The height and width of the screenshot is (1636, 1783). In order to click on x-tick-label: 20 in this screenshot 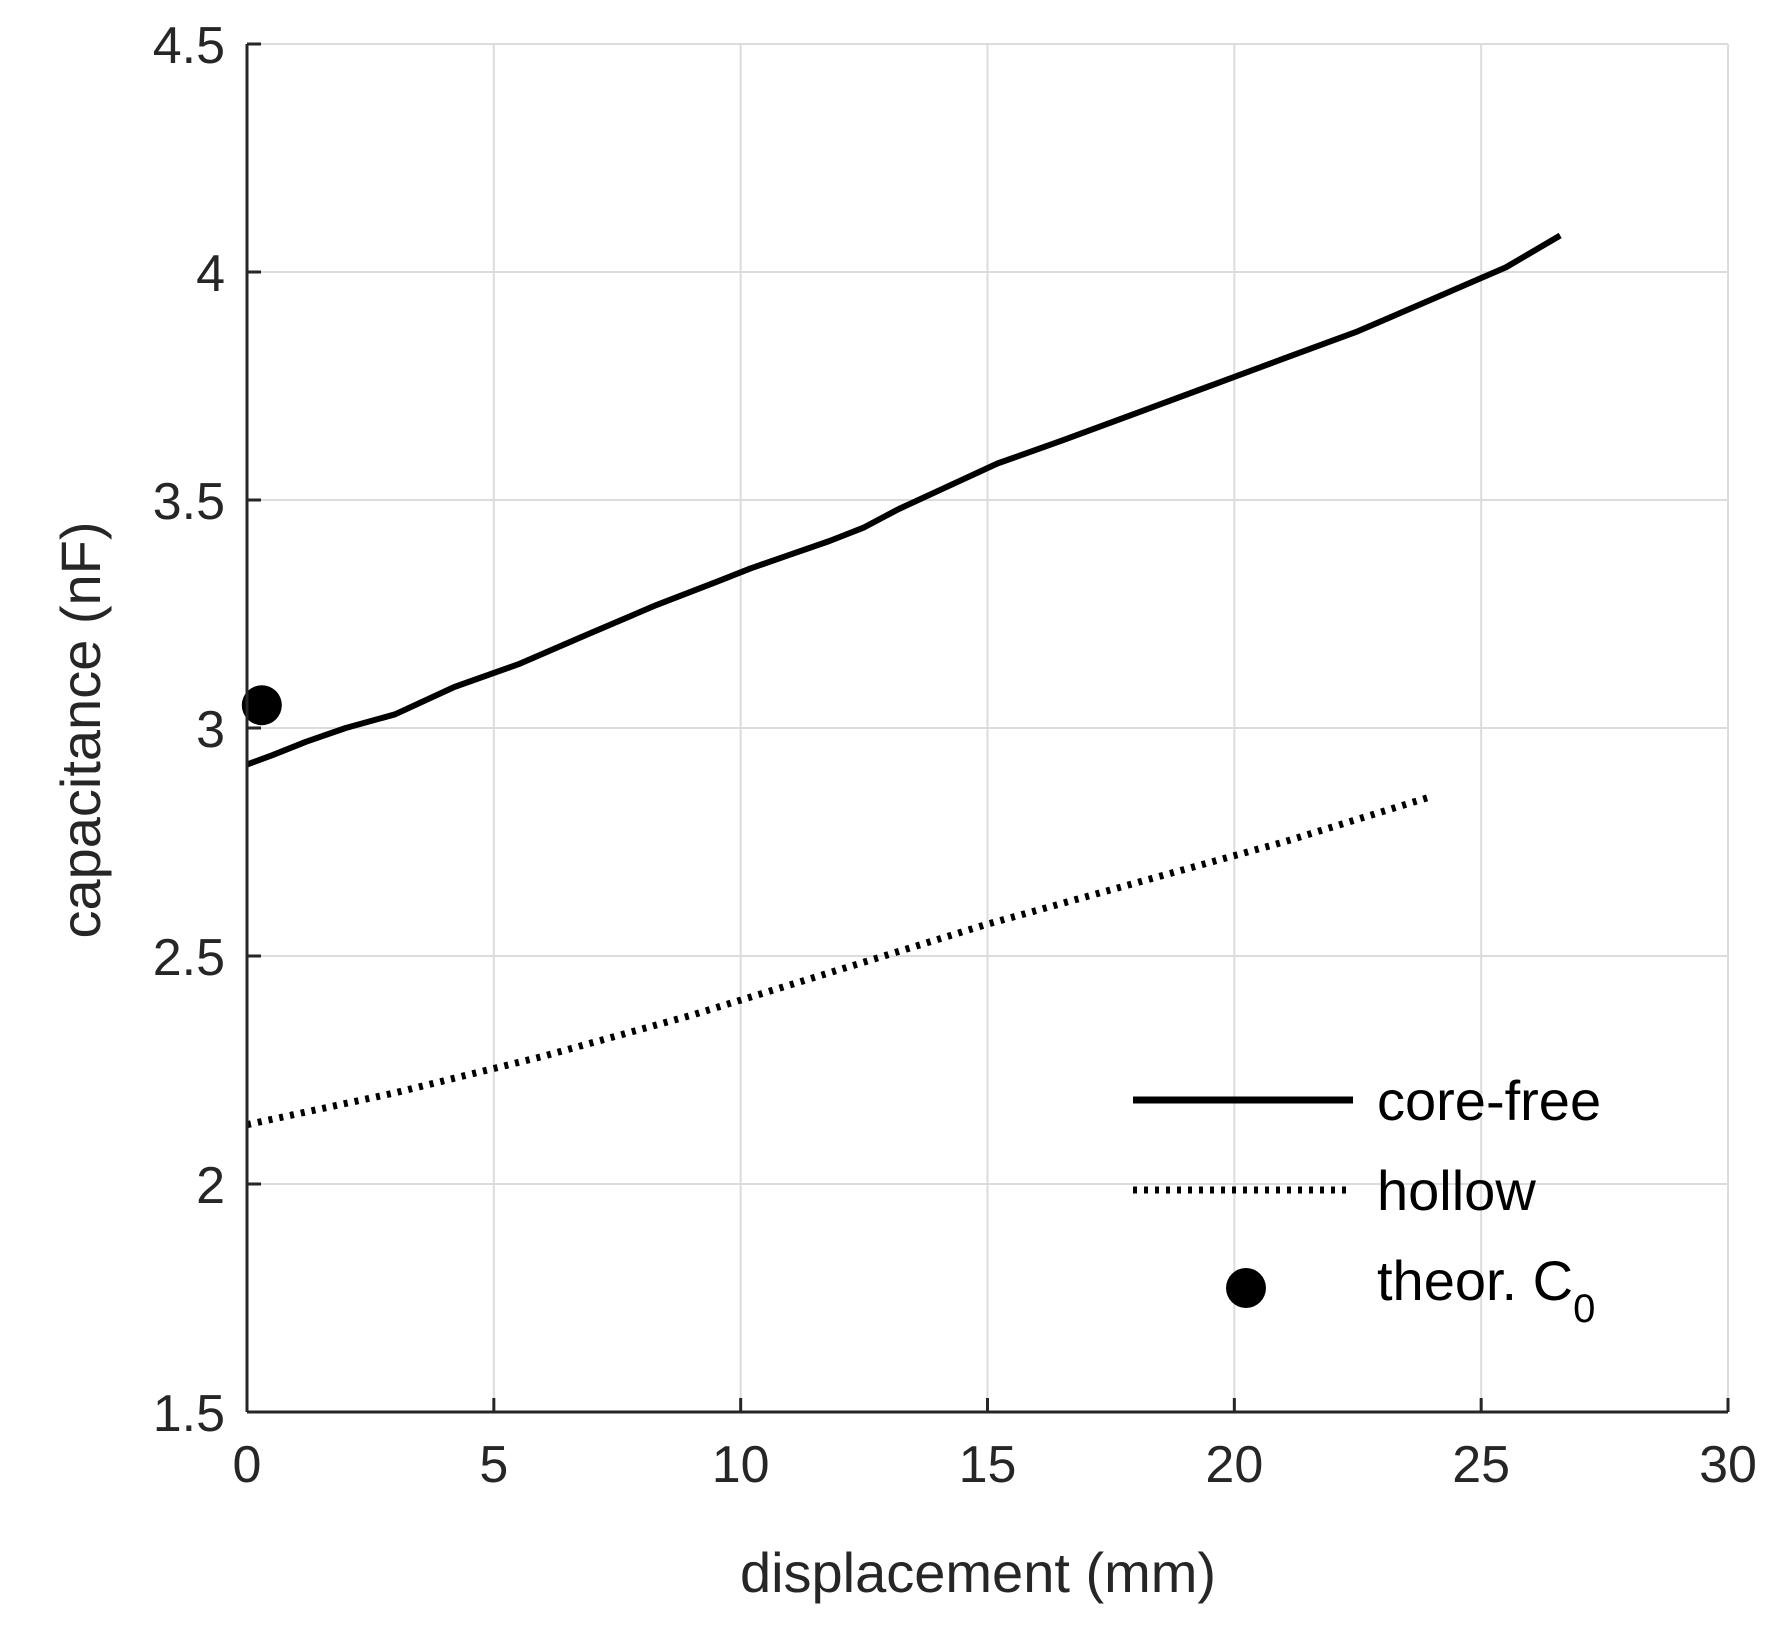, I will do `click(1234, 1465)`.